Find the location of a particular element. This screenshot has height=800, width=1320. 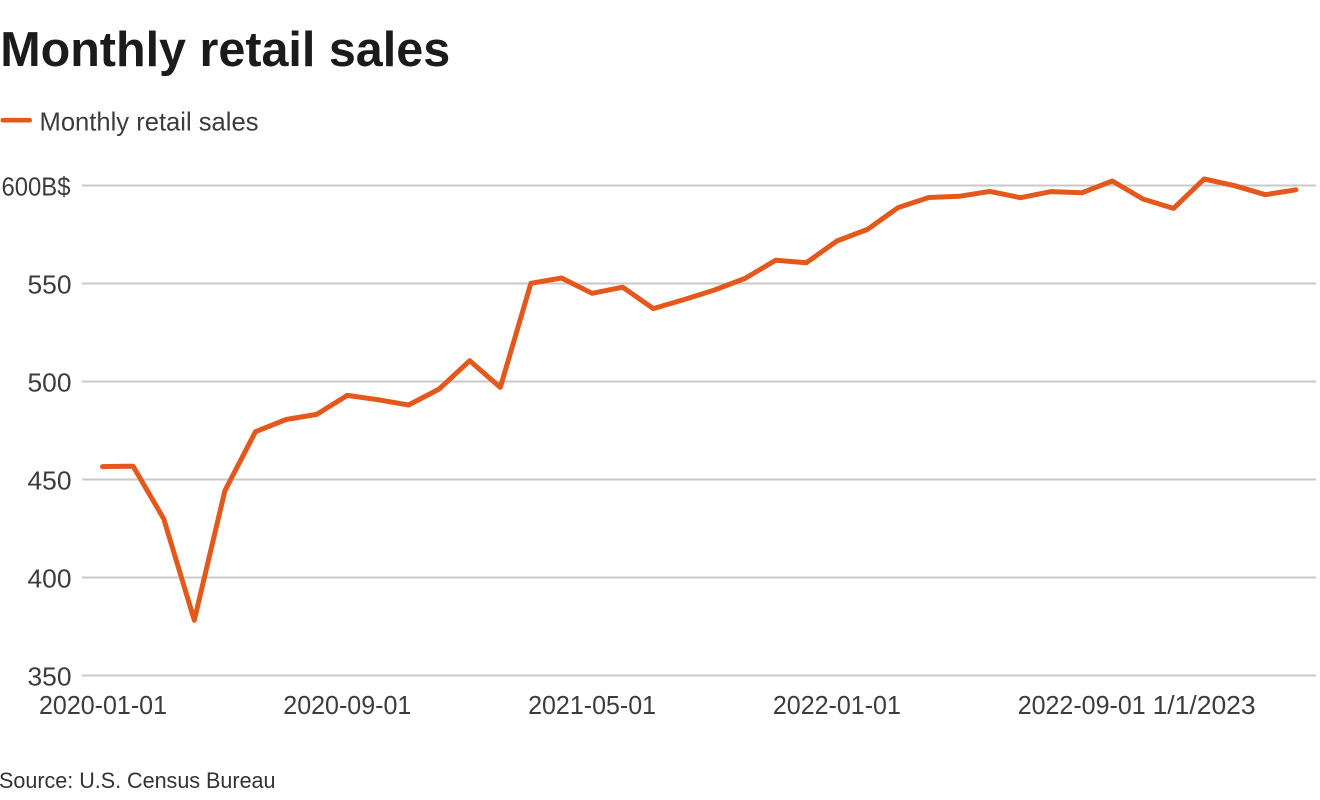

svg-text: 2021-05-01 is located at coordinates (592, 705).